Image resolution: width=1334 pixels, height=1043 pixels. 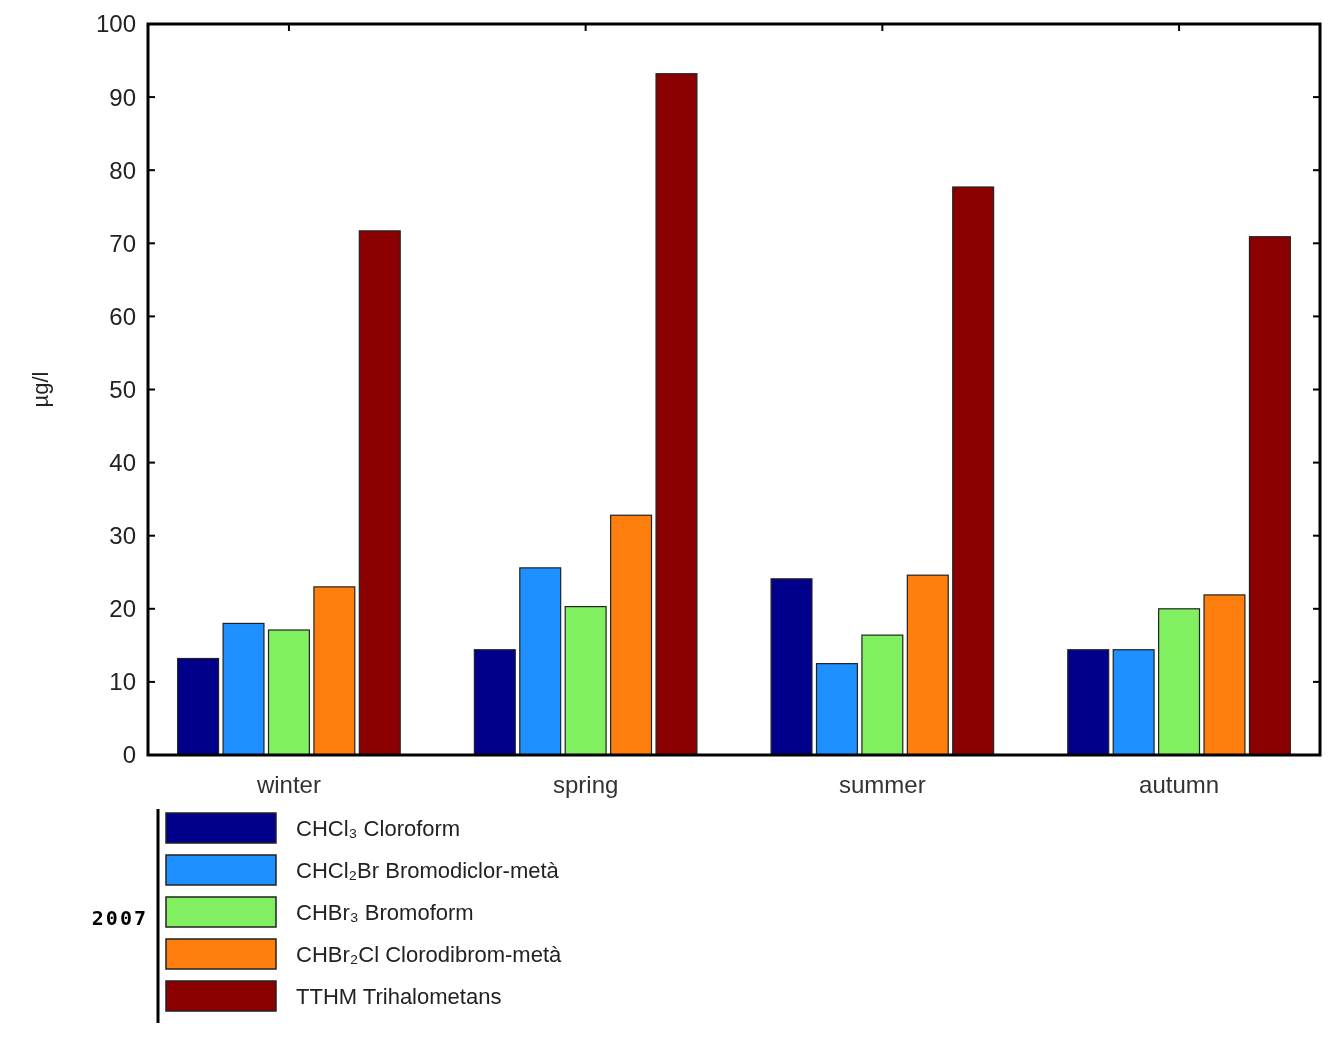 What do you see at coordinates (122, 316) in the screenshot?
I see `y-tick-label: 60` at bounding box center [122, 316].